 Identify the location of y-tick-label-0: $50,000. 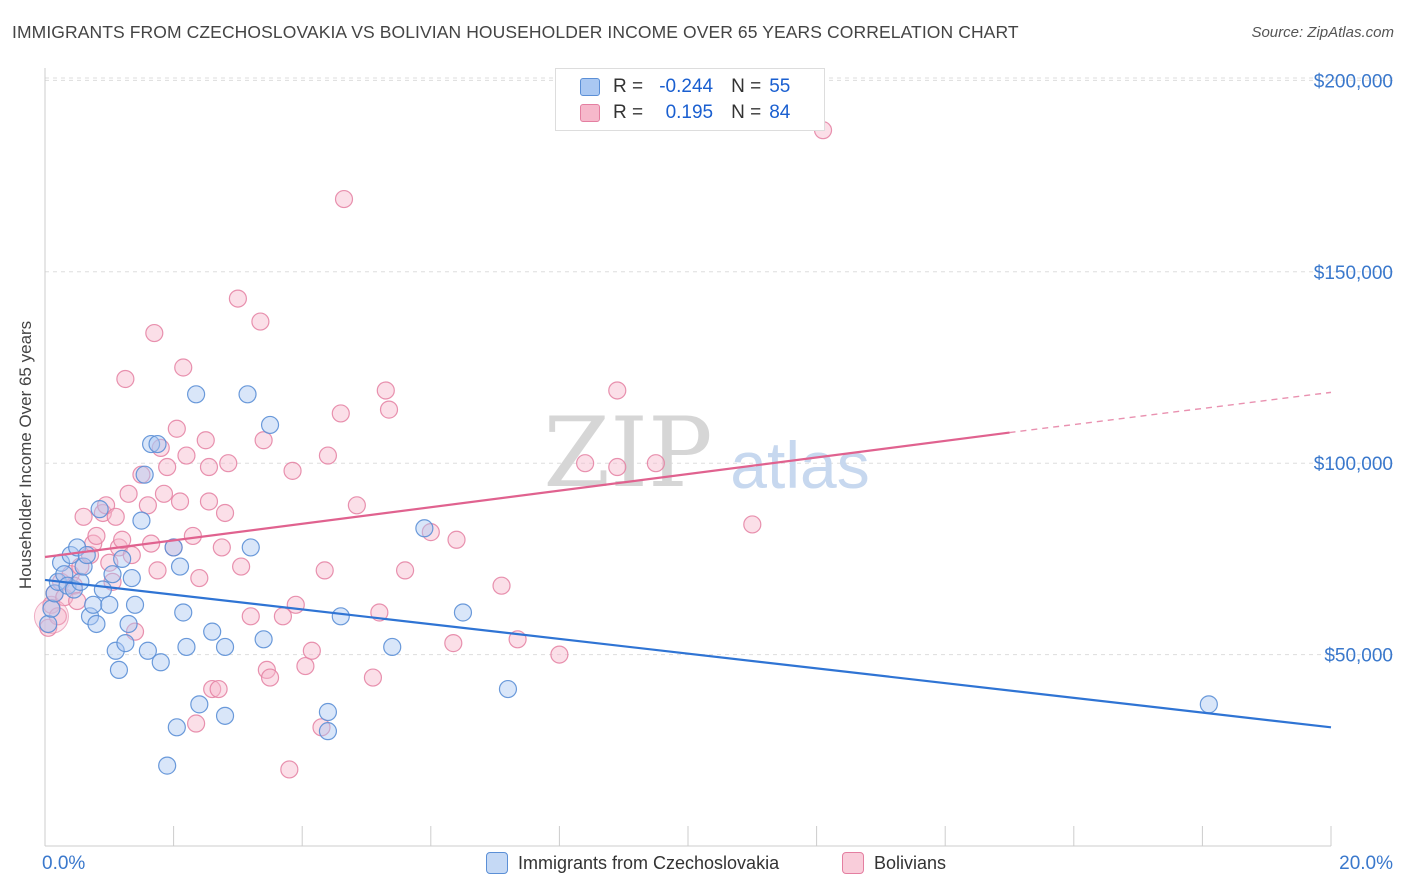
(1358, 656).